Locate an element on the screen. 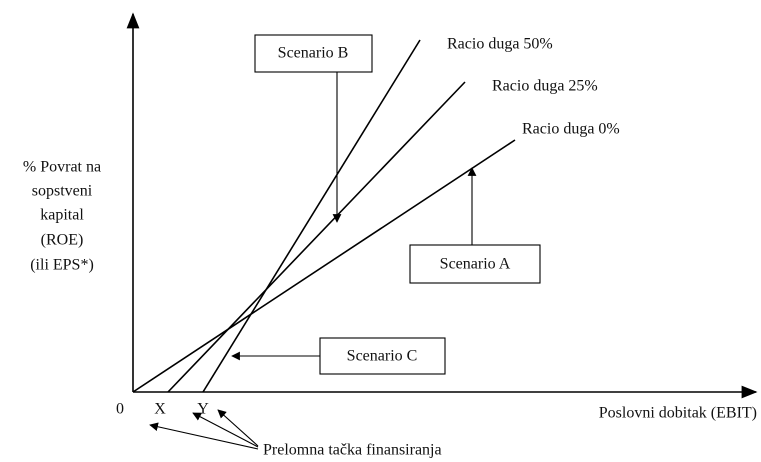 The height and width of the screenshot is (462, 761). y-label-line: % Povrat na is located at coordinates (62, 167).